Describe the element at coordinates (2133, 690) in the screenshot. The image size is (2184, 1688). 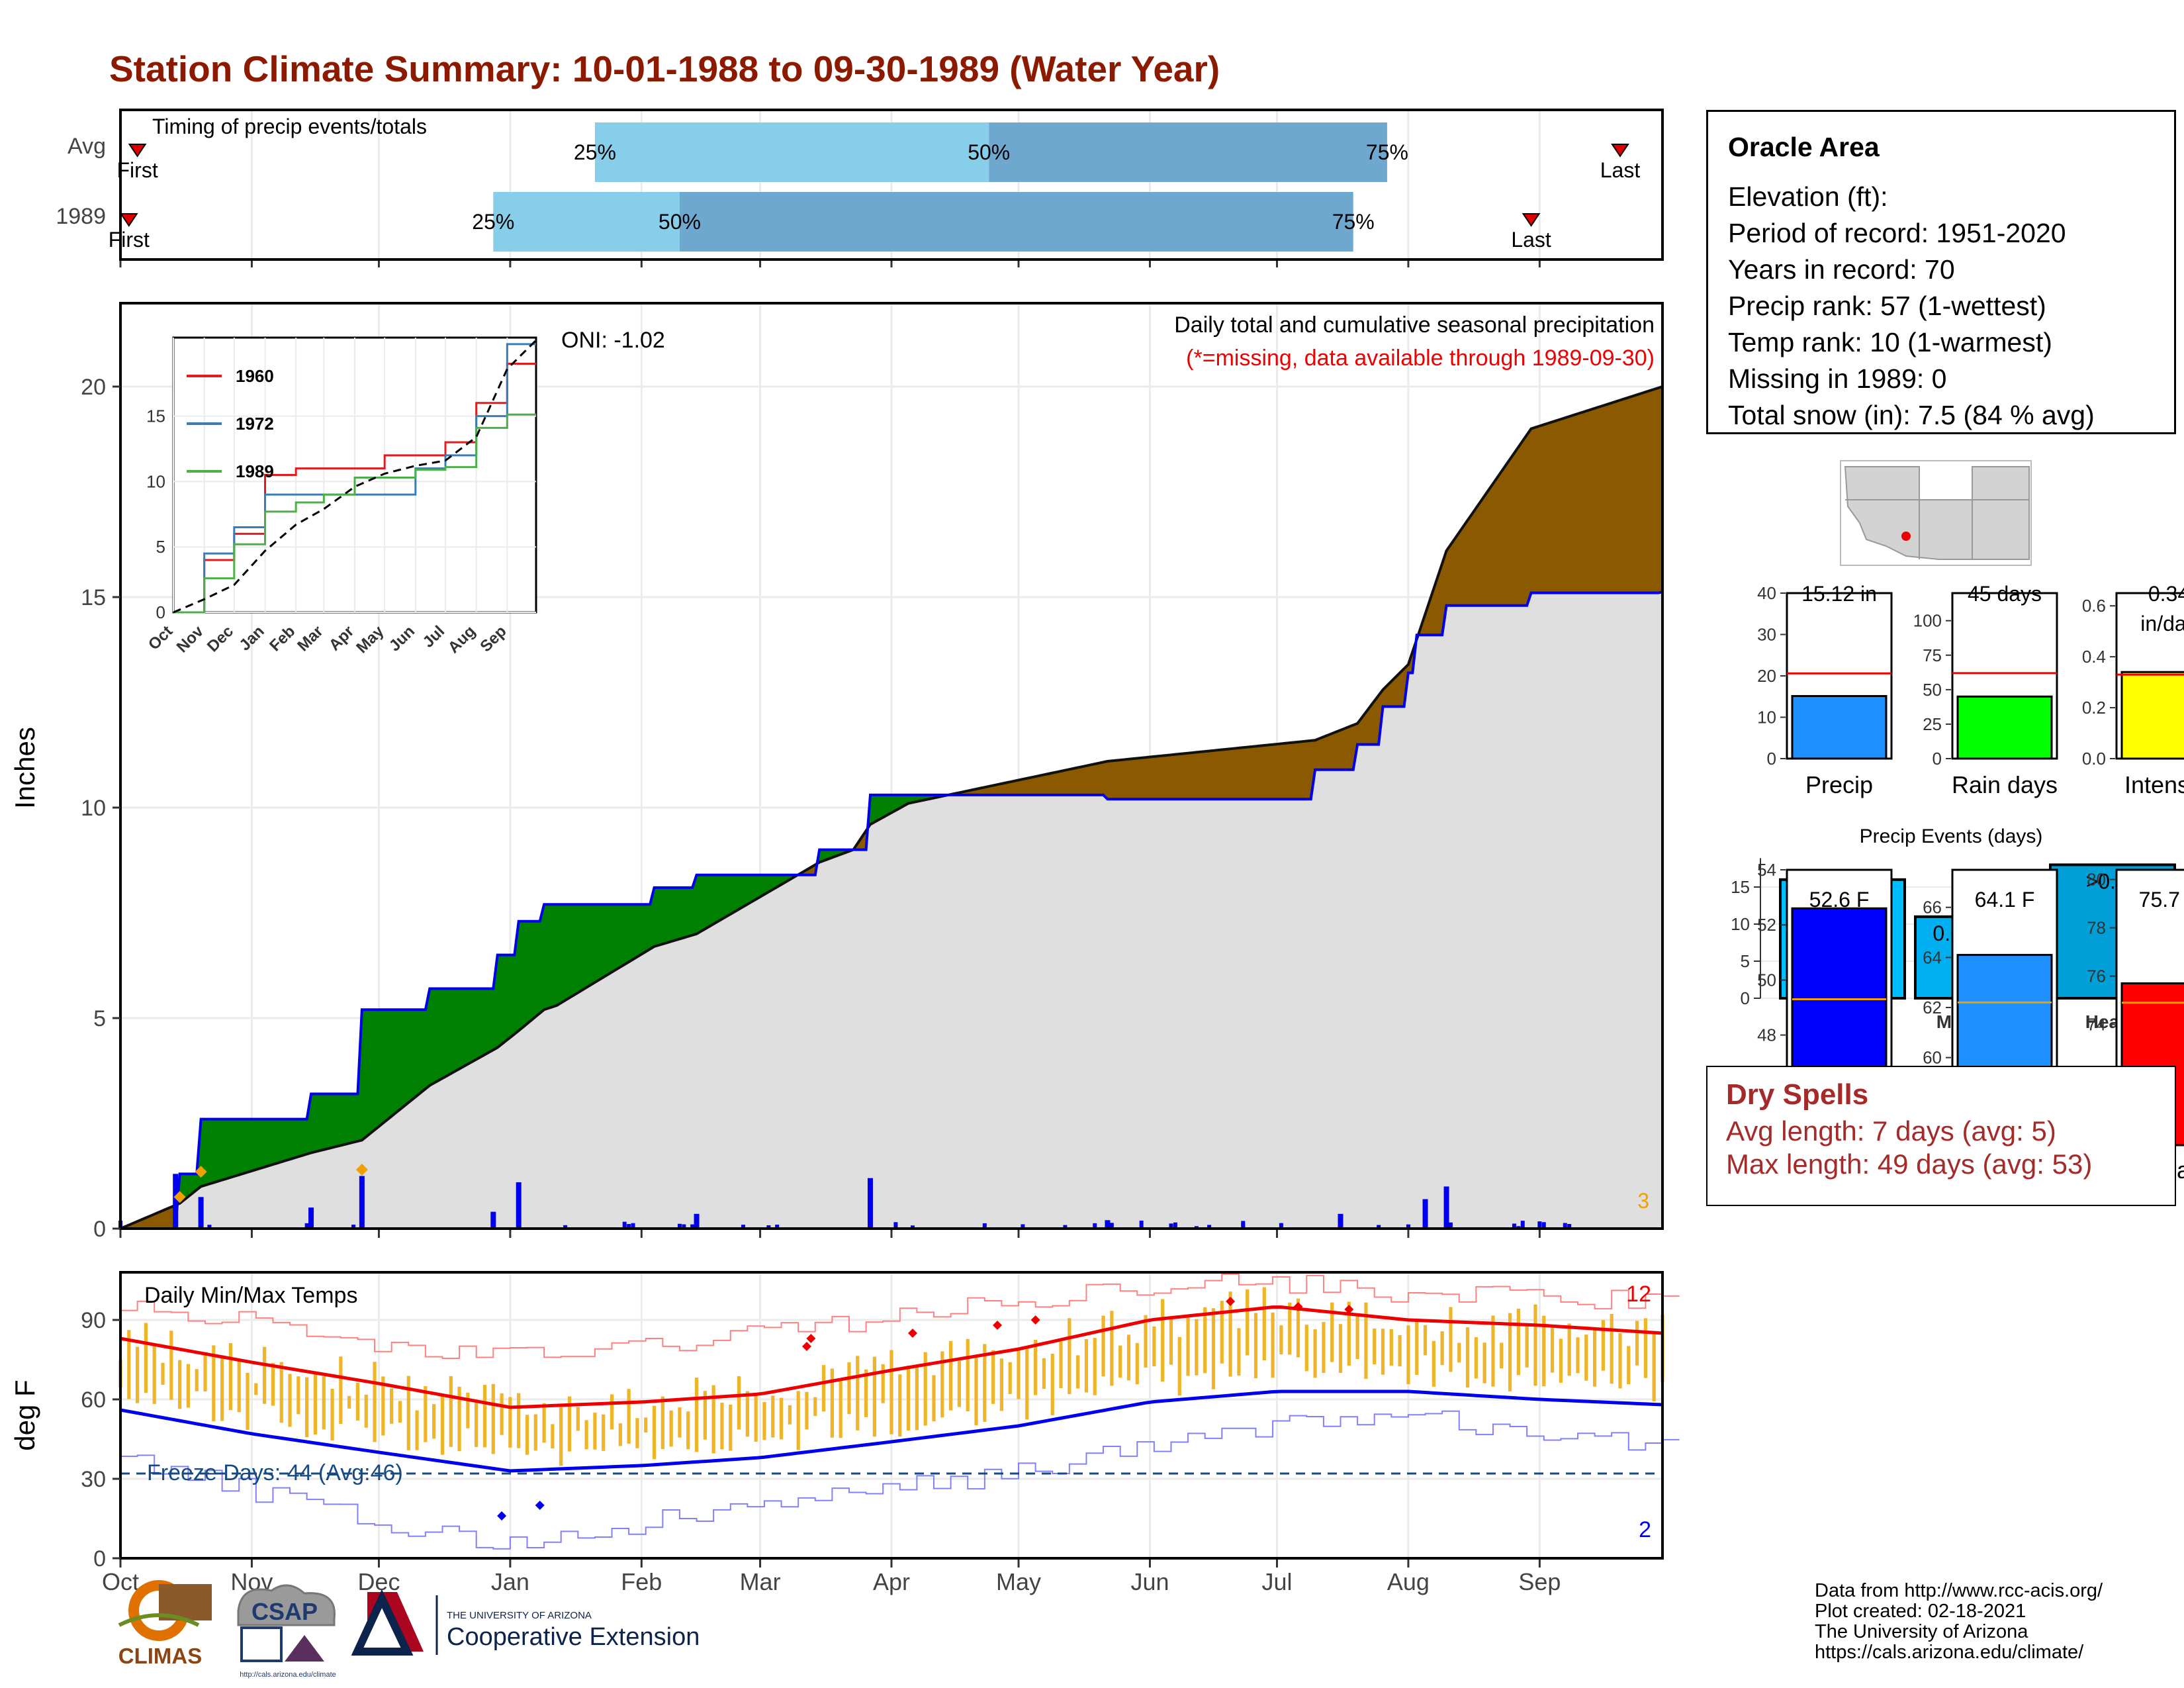
I see `mini-bar-chart-intensity: 0.0 0.2 0.4 0.6 0.34 in/day Intensity` at that location.